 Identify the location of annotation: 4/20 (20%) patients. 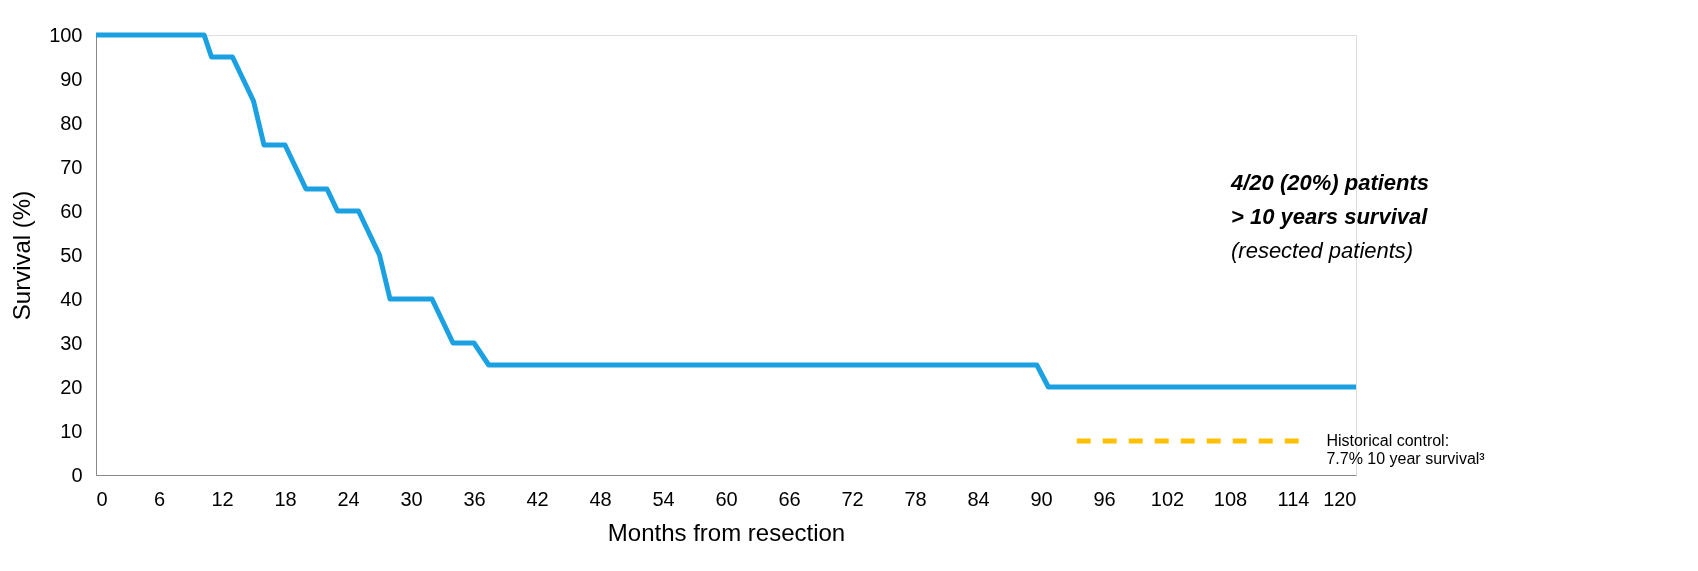
(1330, 182).